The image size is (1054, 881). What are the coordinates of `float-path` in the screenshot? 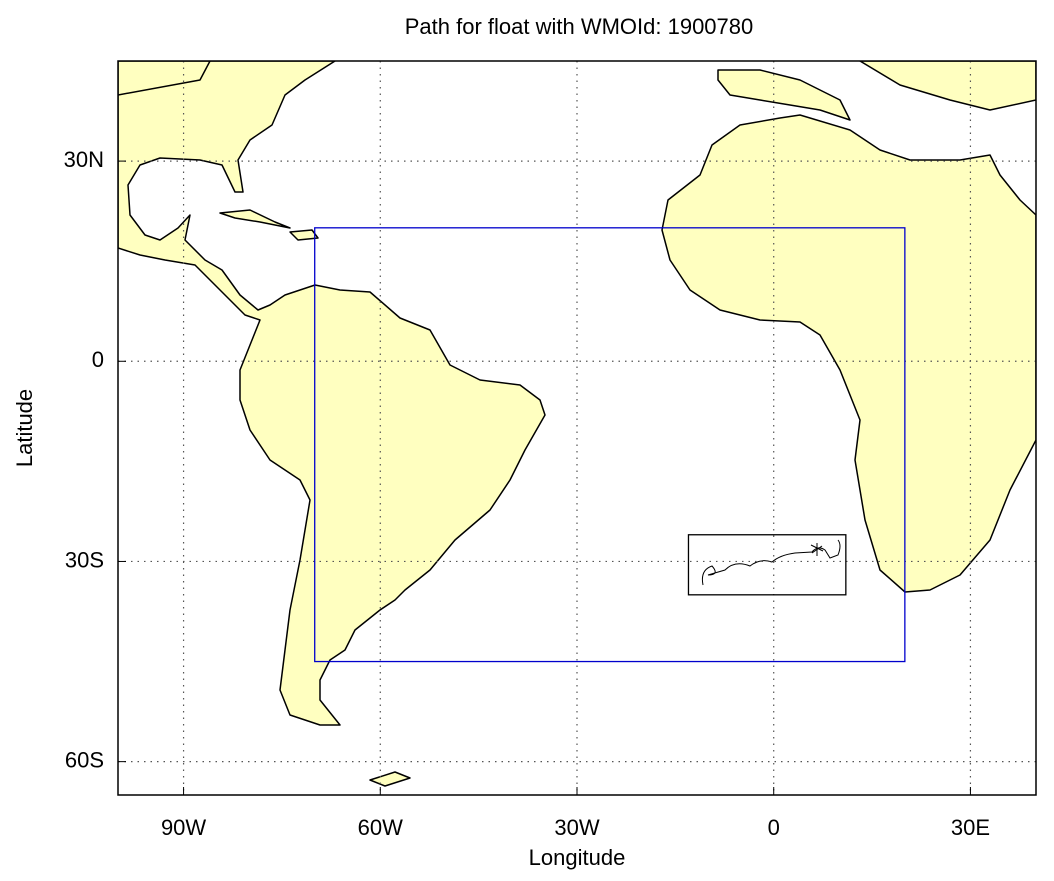 It's located at (771, 562).